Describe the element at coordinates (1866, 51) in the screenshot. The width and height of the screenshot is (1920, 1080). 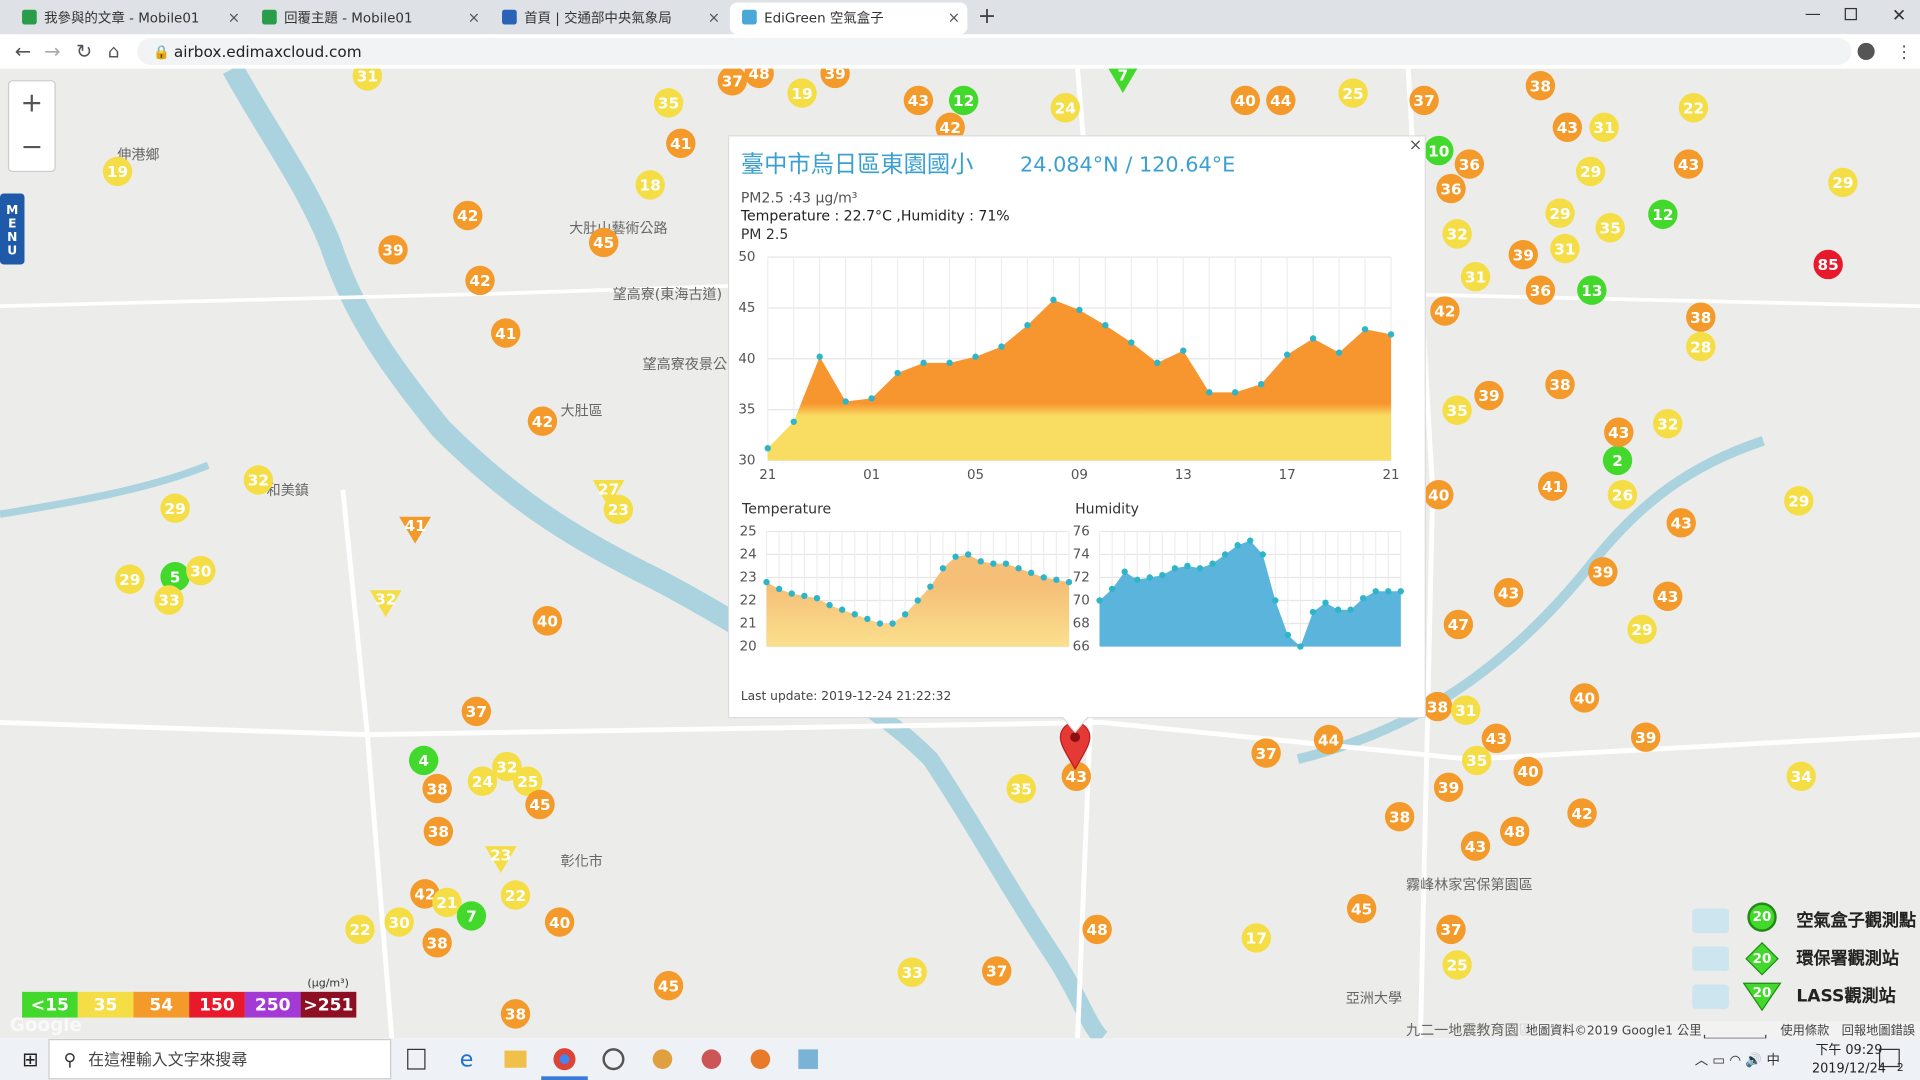
I see `profile` at that location.